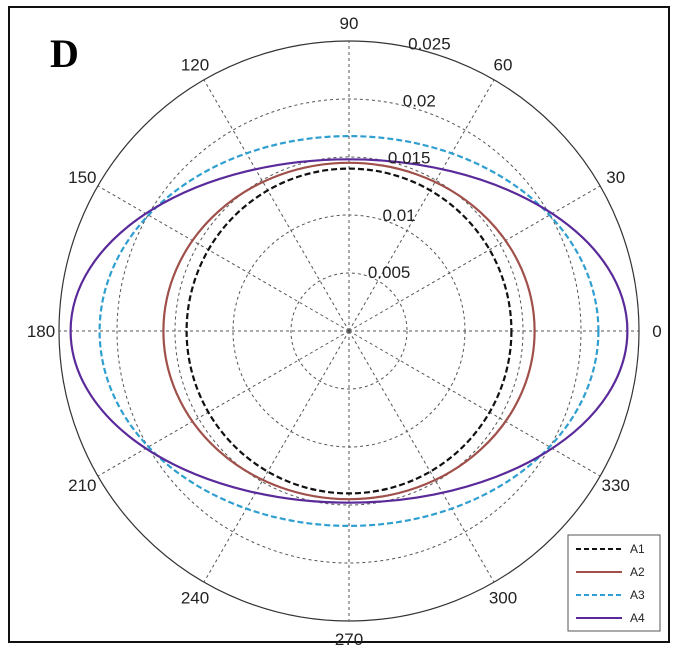 The height and width of the screenshot is (649, 682). I want to click on radial-tick-label: 0.02, so click(419, 101).